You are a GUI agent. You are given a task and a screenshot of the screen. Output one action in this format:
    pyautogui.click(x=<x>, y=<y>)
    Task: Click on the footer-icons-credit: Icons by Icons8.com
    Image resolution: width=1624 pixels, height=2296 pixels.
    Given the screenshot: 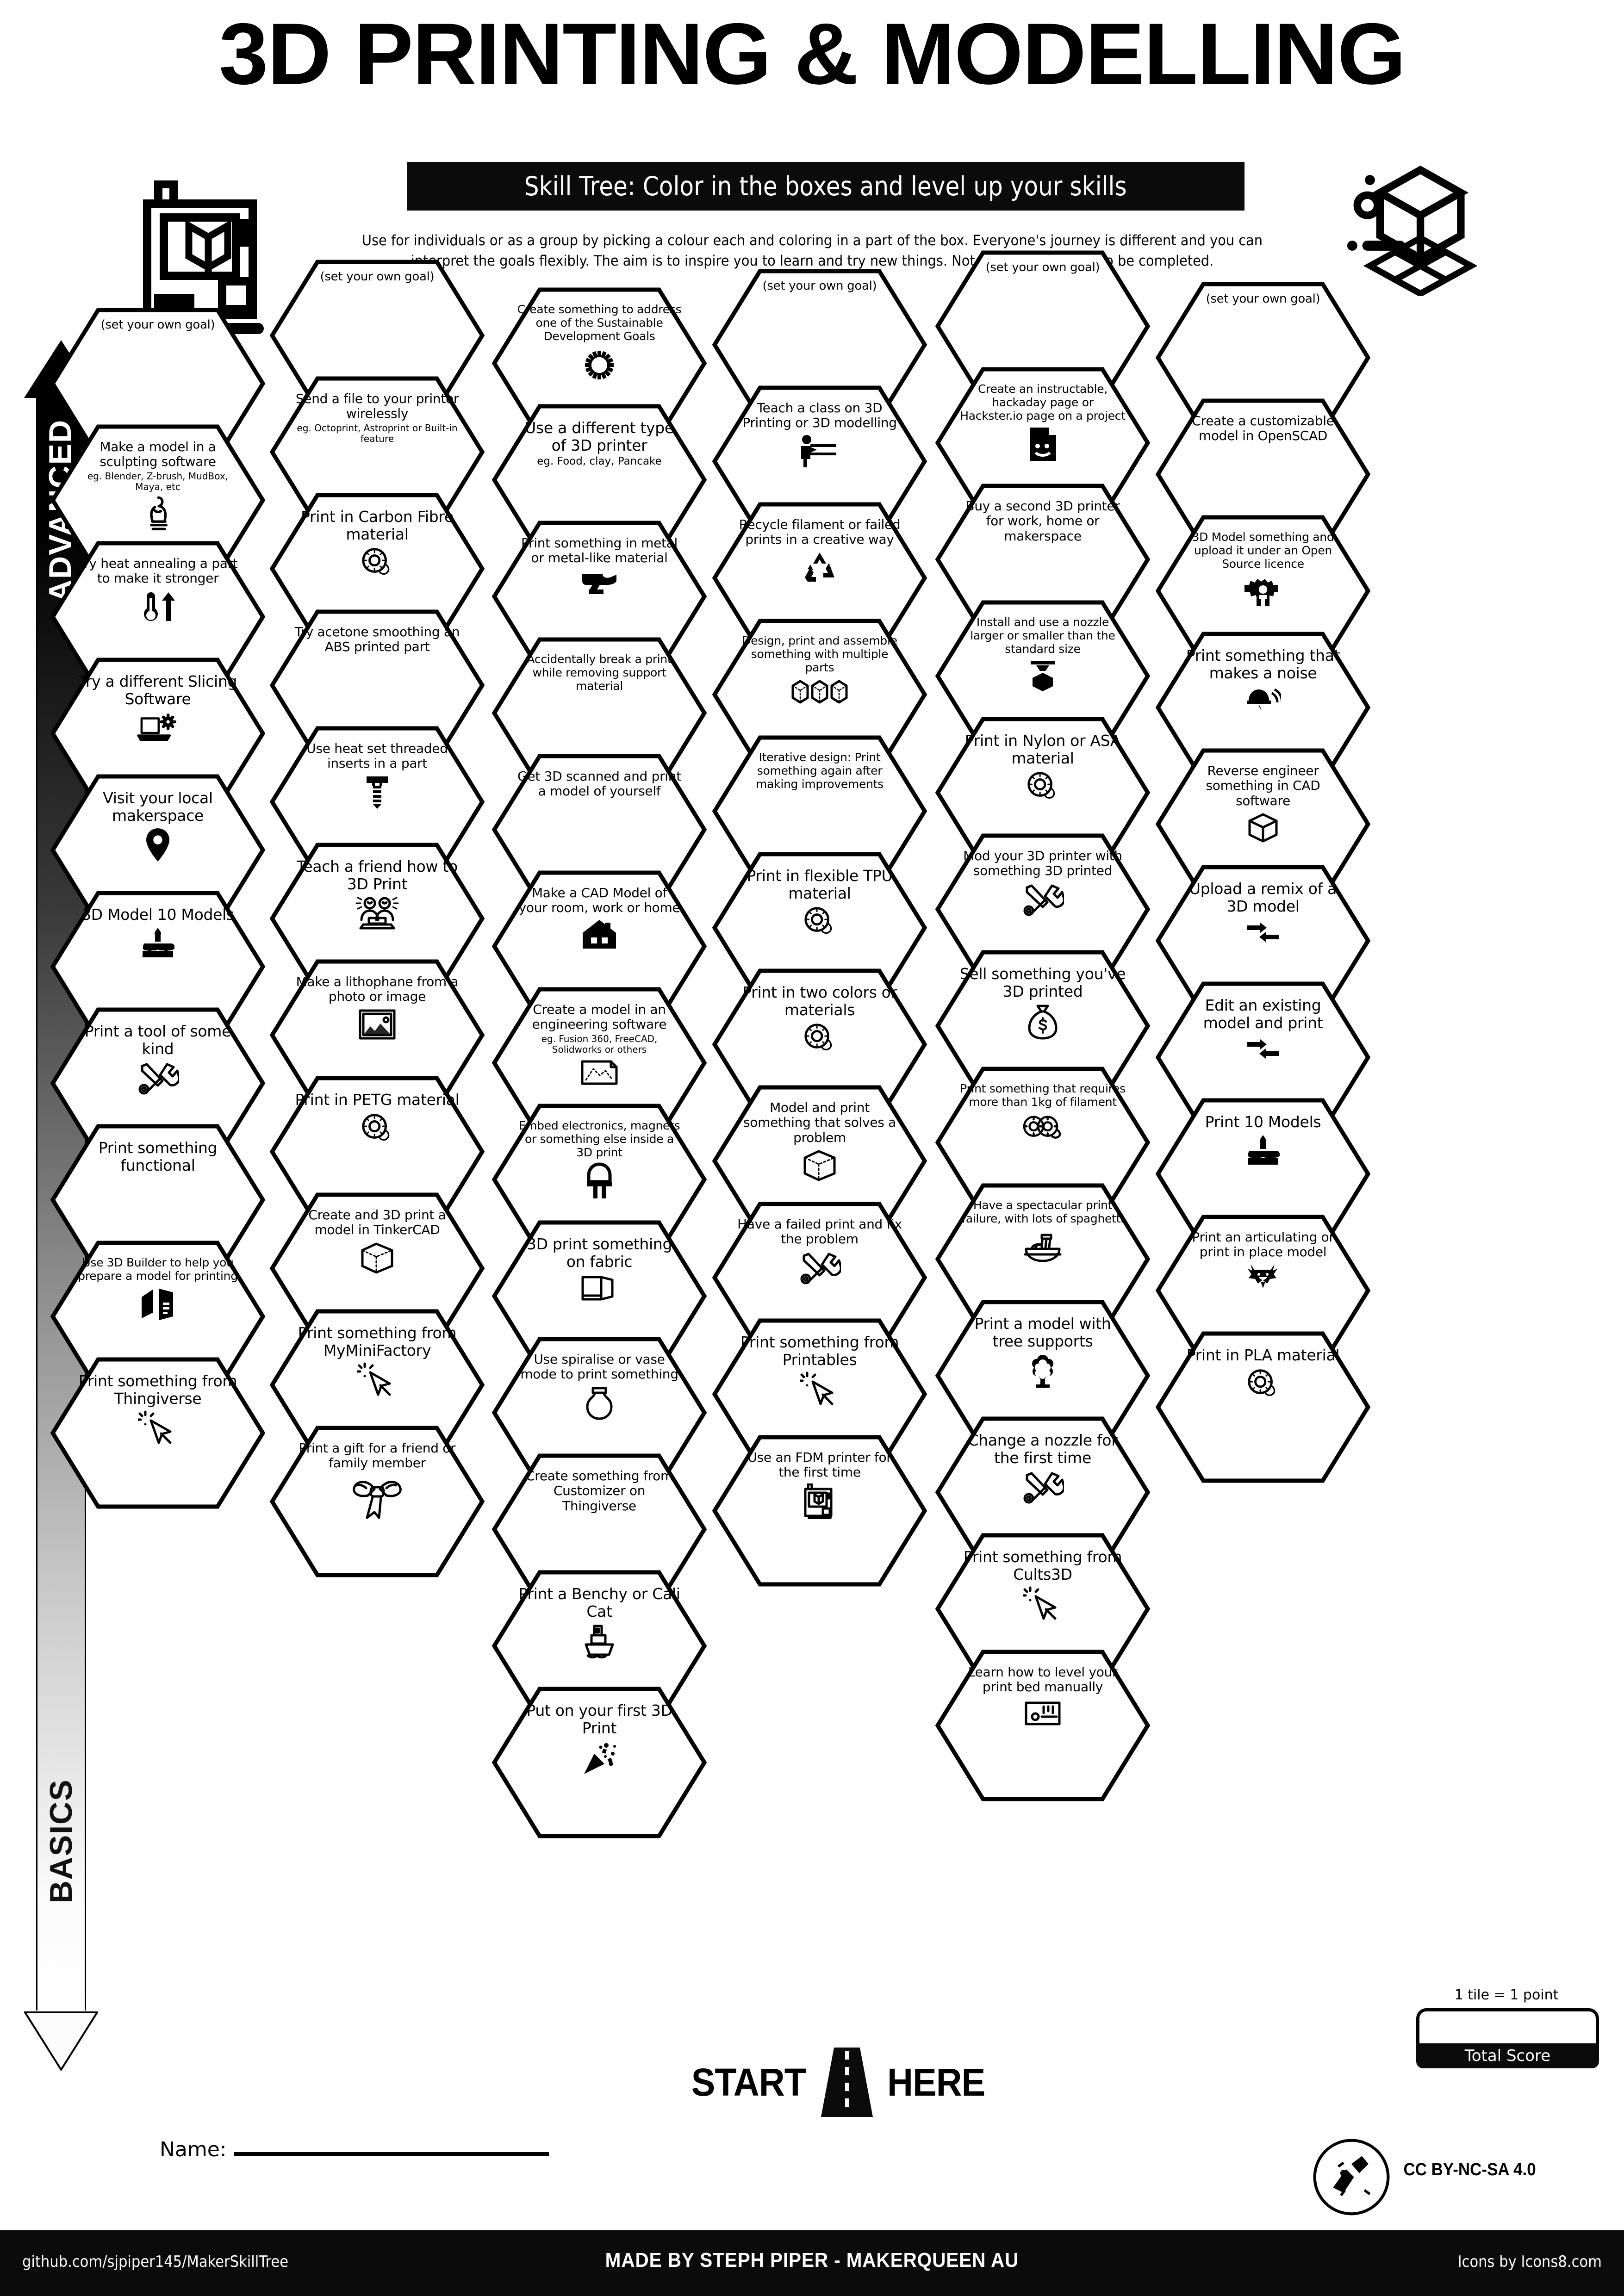 What is the action you would take?
    pyautogui.click(x=1529, y=2262)
    